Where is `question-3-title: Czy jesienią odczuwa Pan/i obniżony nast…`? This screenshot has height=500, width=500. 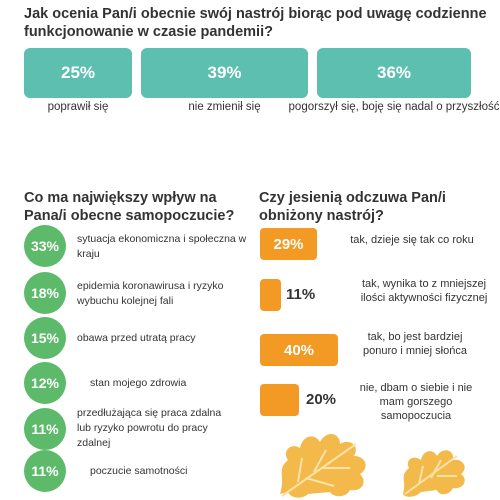
question-3-title: Czy jesienią odczuwa Pan/i obniżony nast… is located at coordinates (352, 207).